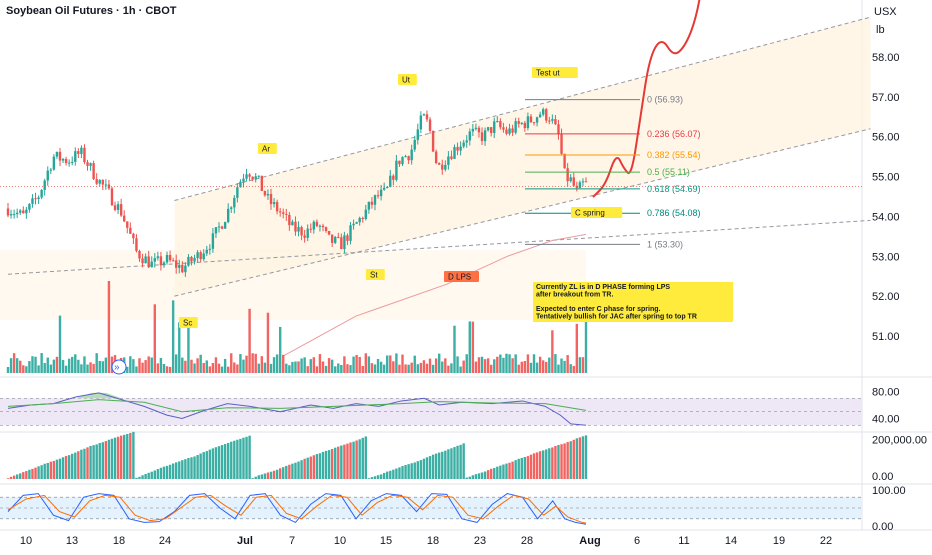 Image resolution: width=932 pixels, height=555 pixels. Describe the element at coordinates (589, 541) in the screenshot. I see `time-tick-label: Aug` at that location.